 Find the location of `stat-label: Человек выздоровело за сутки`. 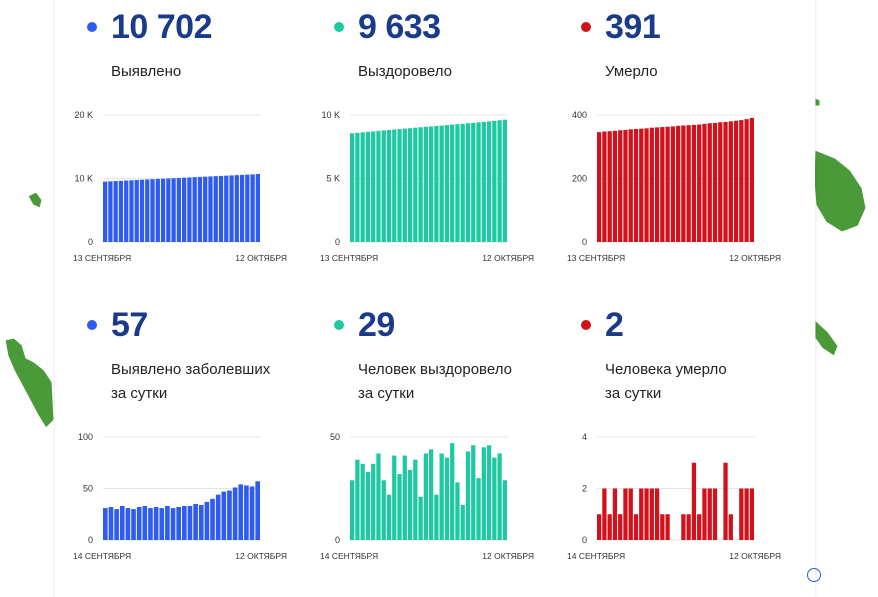

stat-label: Человек выздоровело за сутки is located at coordinates (458, 382).